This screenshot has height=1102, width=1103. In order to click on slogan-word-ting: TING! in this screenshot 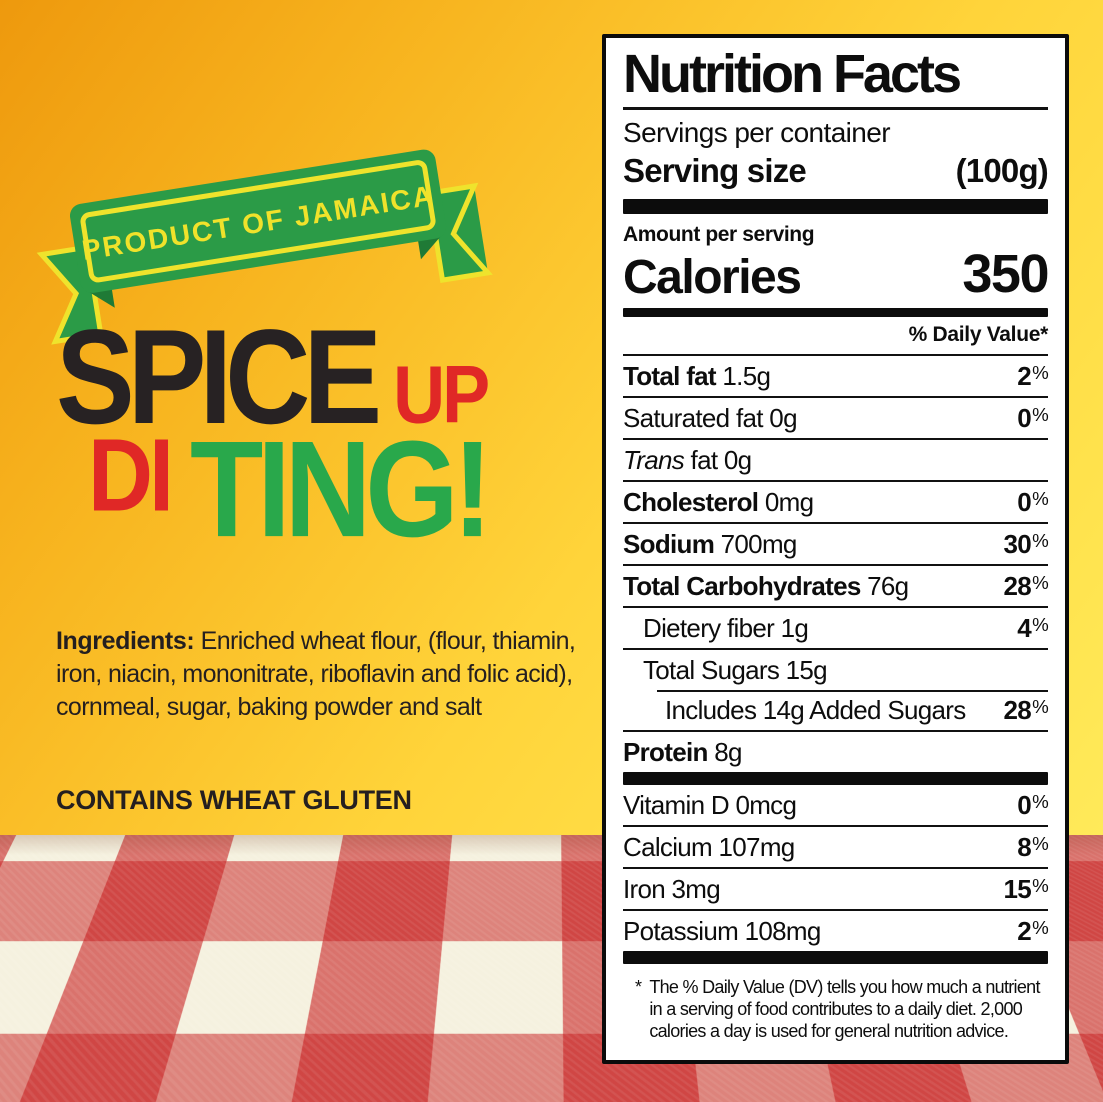, I will do `click(341, 489)`.